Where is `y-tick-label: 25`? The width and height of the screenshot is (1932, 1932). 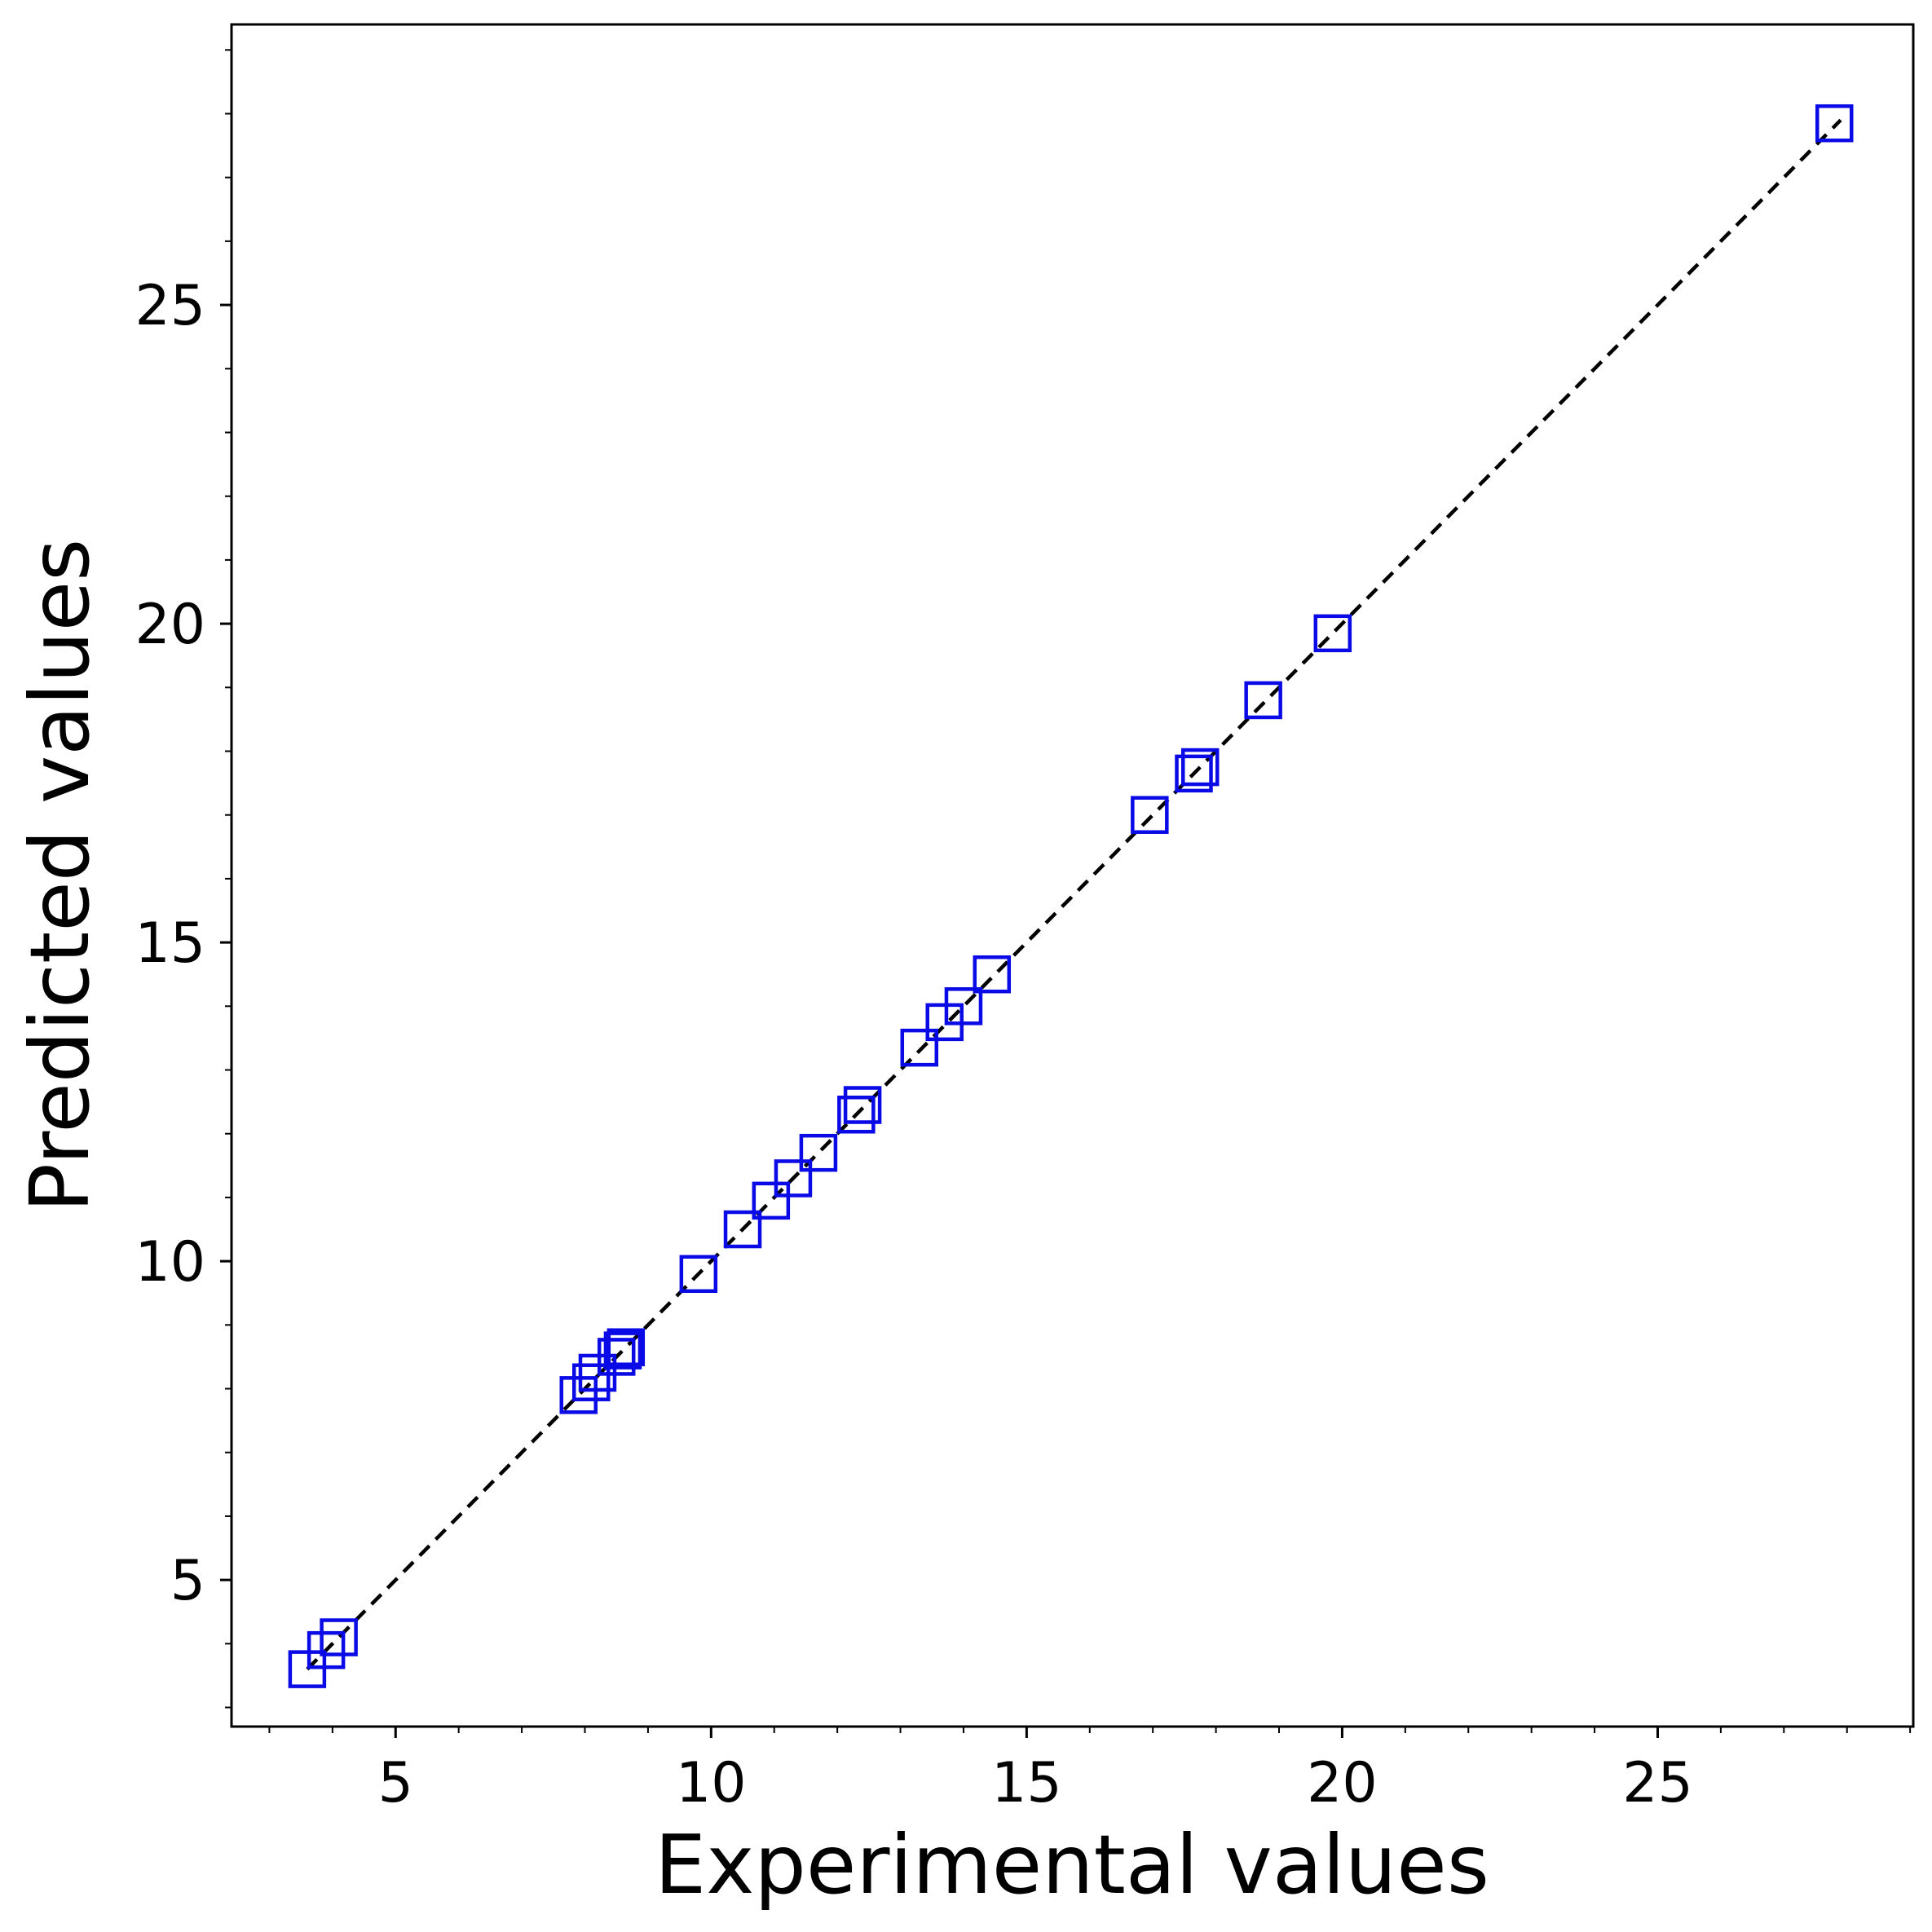
y-tick-label: 25 is located at coordinates (170, 306).